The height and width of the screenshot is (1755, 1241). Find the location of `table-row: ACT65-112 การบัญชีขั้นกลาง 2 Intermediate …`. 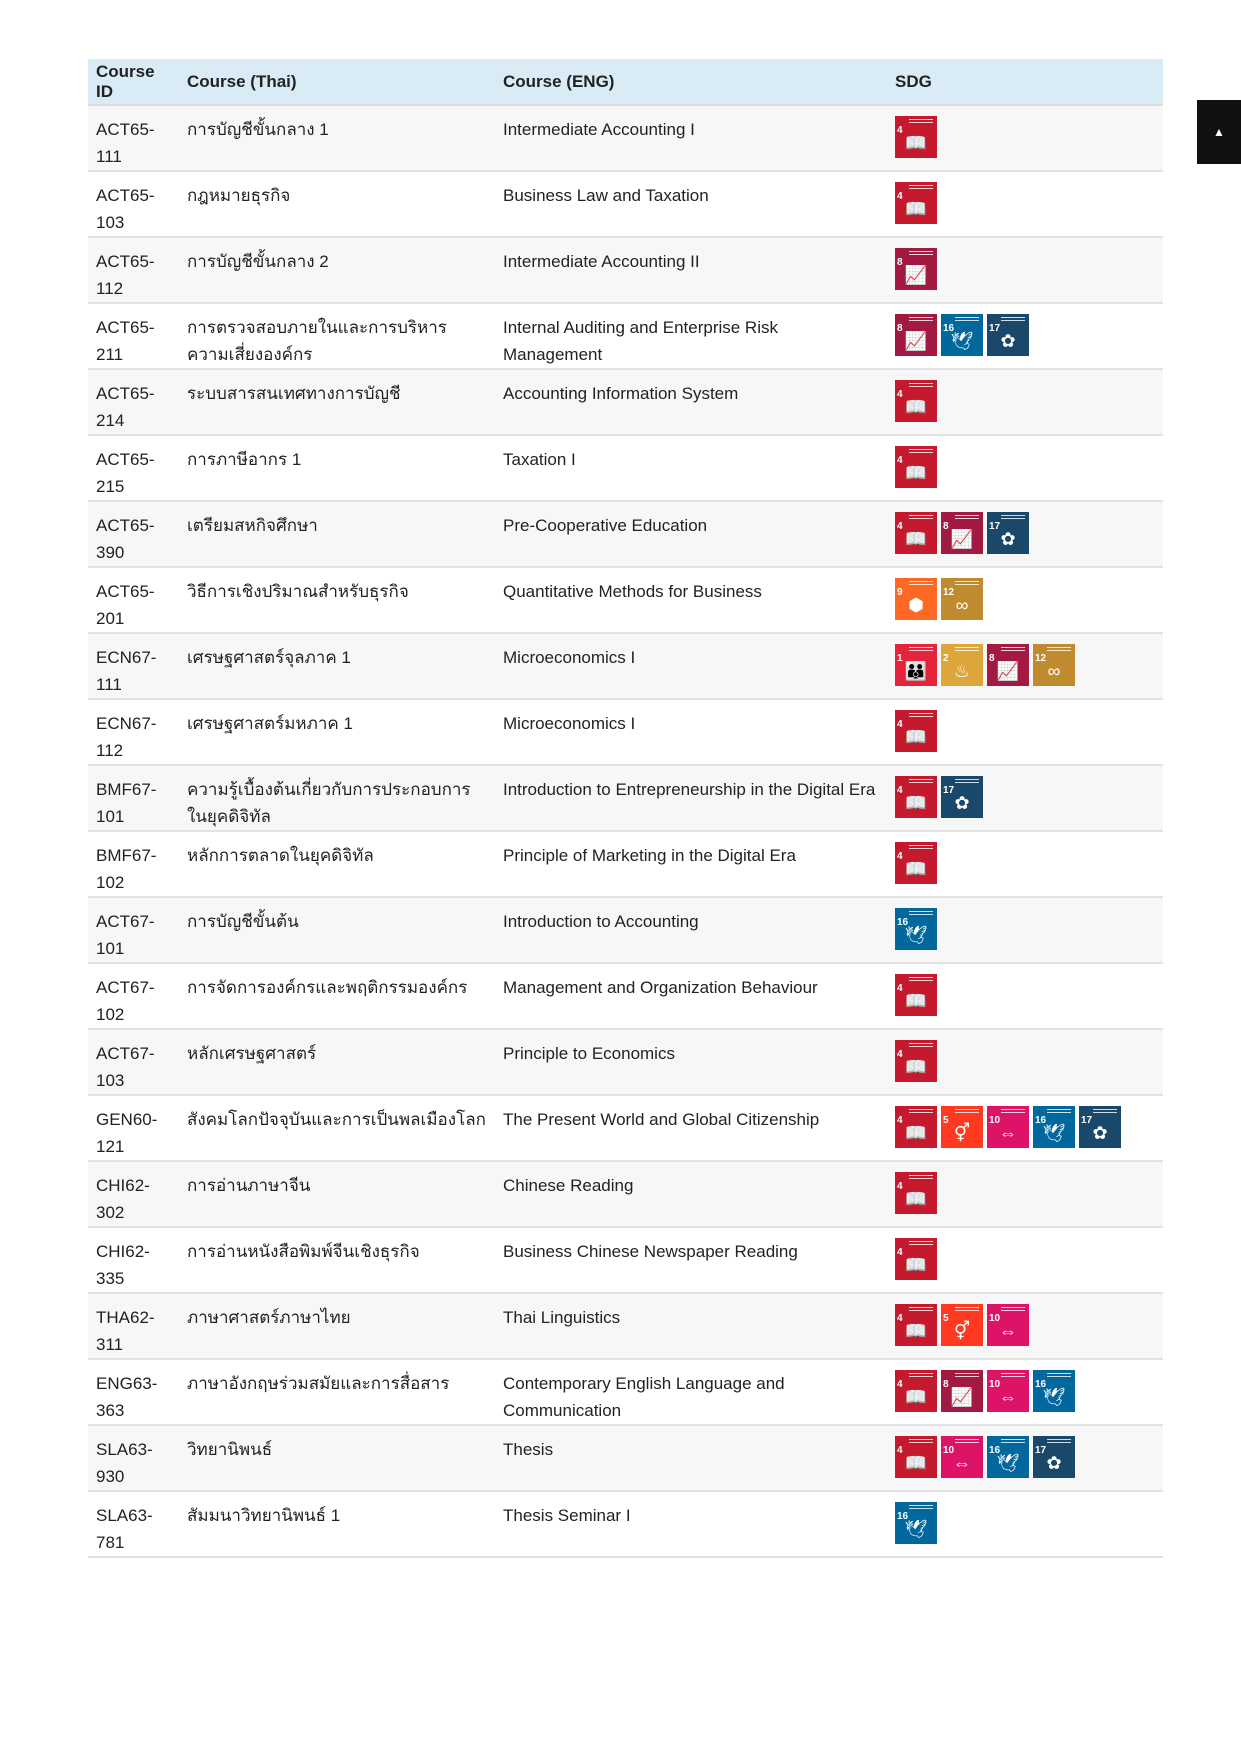

table-row: ACT65-112 การบัญชีขั้นกลาง 2 Intermediate … is located at coordinates (625, 270).